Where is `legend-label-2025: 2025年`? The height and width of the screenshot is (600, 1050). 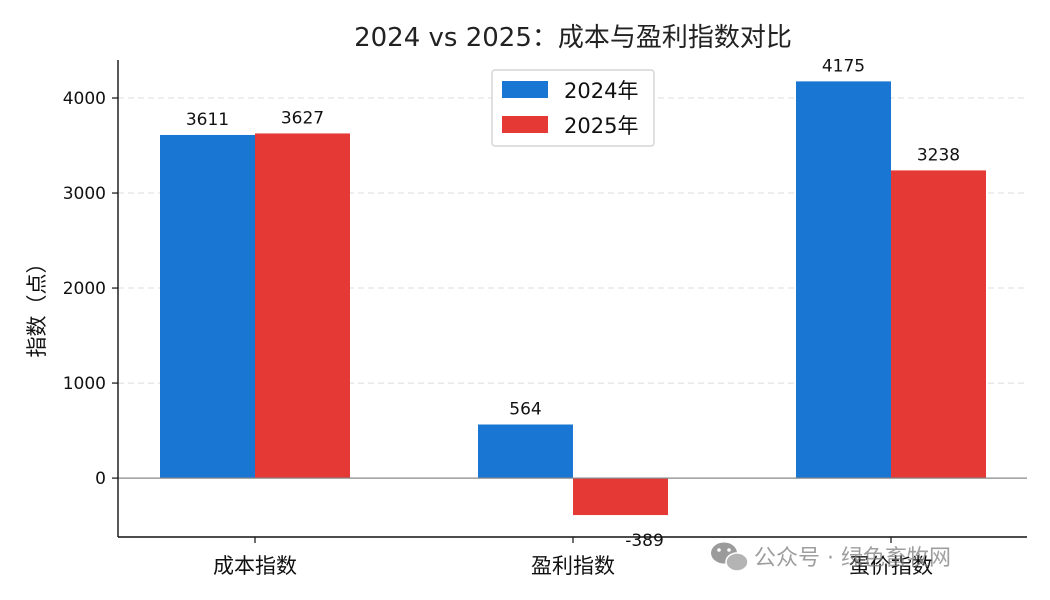
legend-label-2025: 2025年 is located at coordinates (601, 126).